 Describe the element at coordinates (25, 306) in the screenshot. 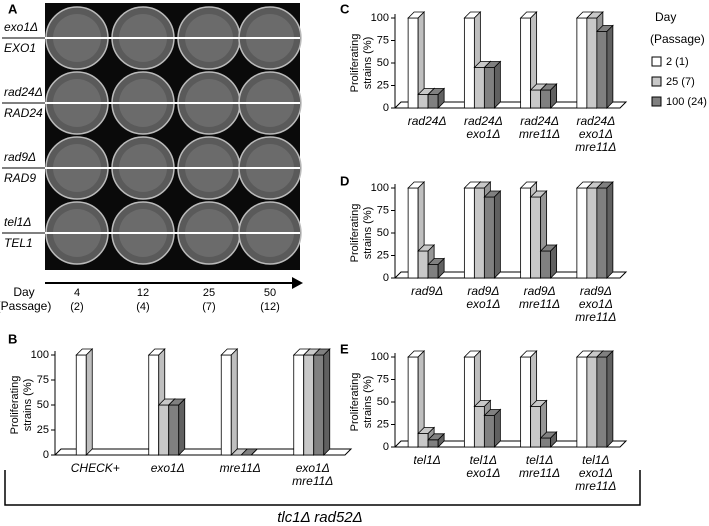

I see `day-axis-title: (Passage)` at that location.